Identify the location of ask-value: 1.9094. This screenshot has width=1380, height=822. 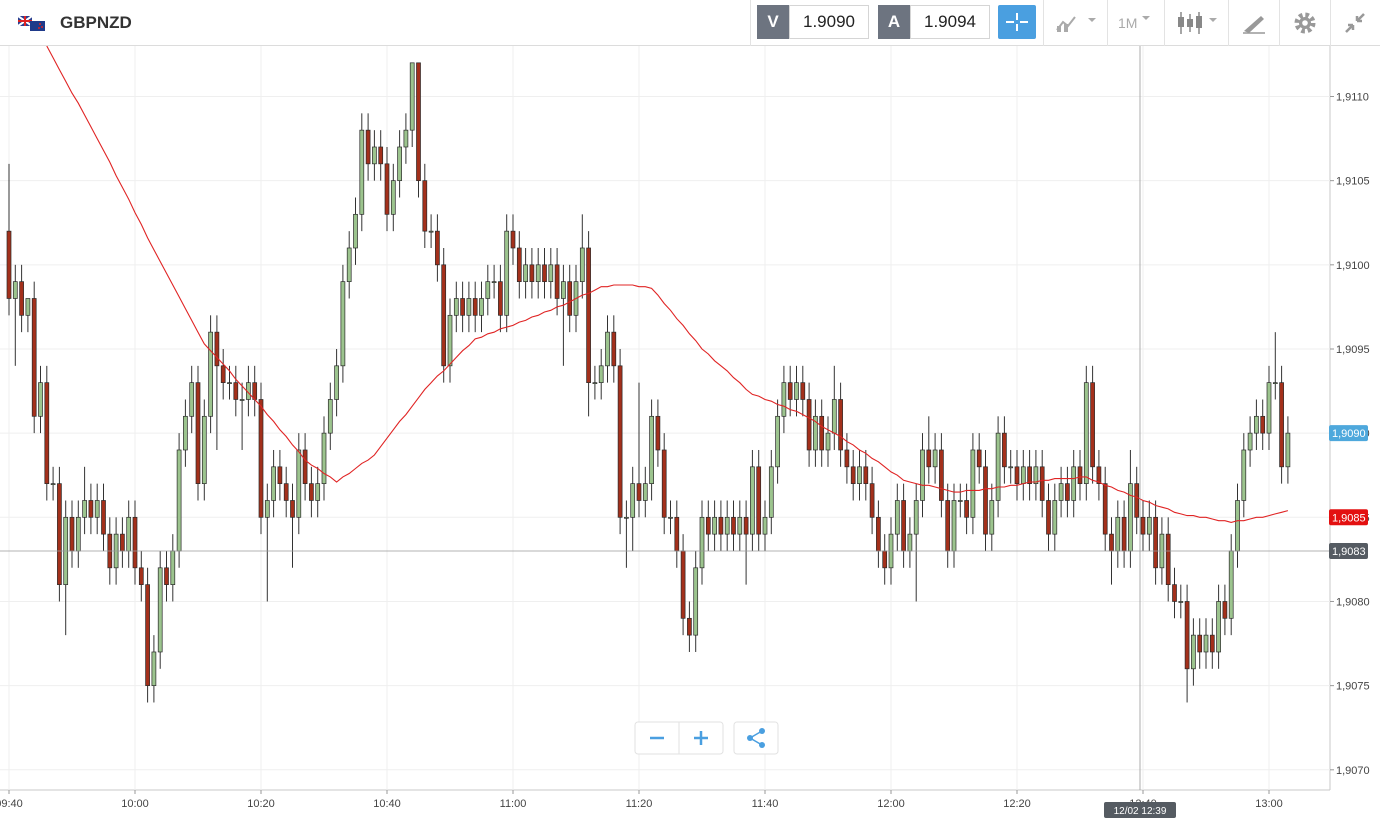
(950, 22).